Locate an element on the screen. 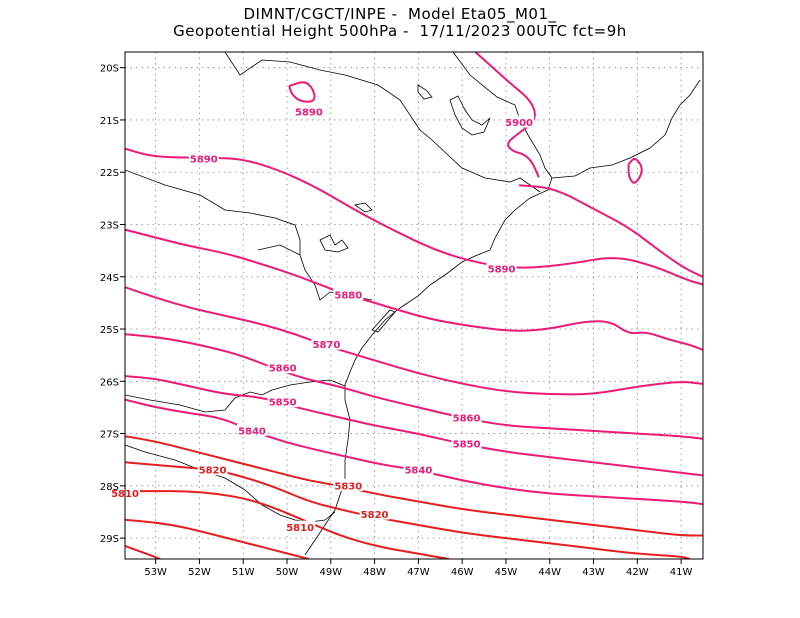  lon-tick-label: 49W is located at coordinates (330, 572).